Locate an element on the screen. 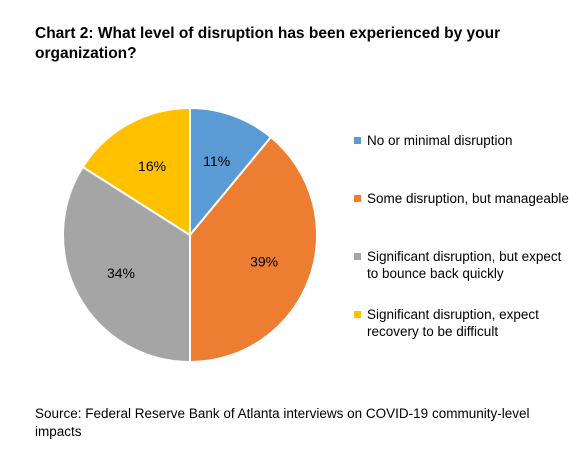 Image resolution: width=577 pixels, height=464 pixels. slice-data-label: 16% is located at coordinates (152, 166).